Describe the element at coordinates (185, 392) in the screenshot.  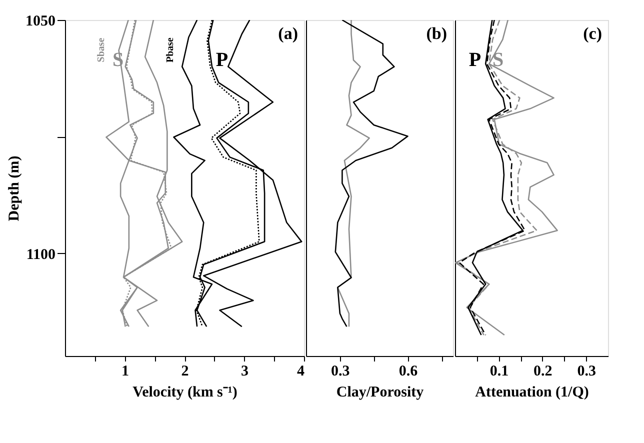
I see `x-axis-title: Velocity (km s⁻¹)` at that location.